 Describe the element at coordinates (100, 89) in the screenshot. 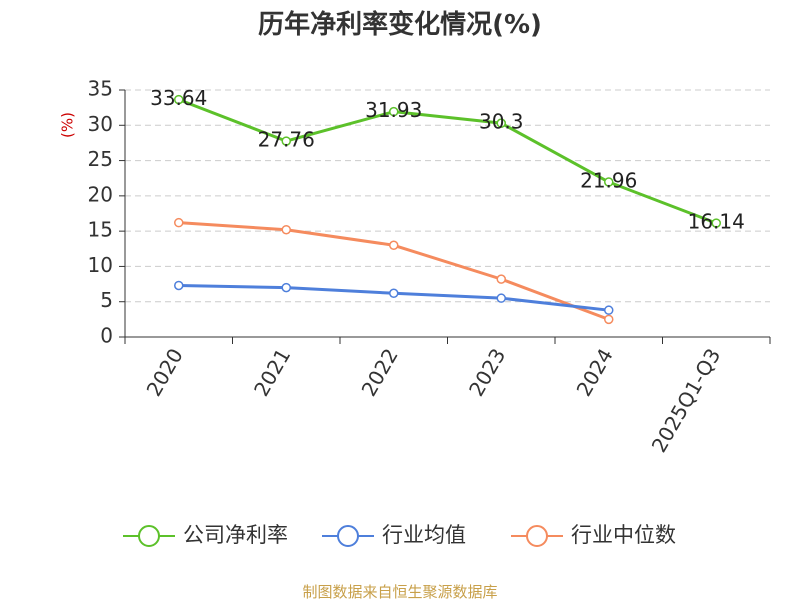

I see `y-tick-label: 35` at that location.